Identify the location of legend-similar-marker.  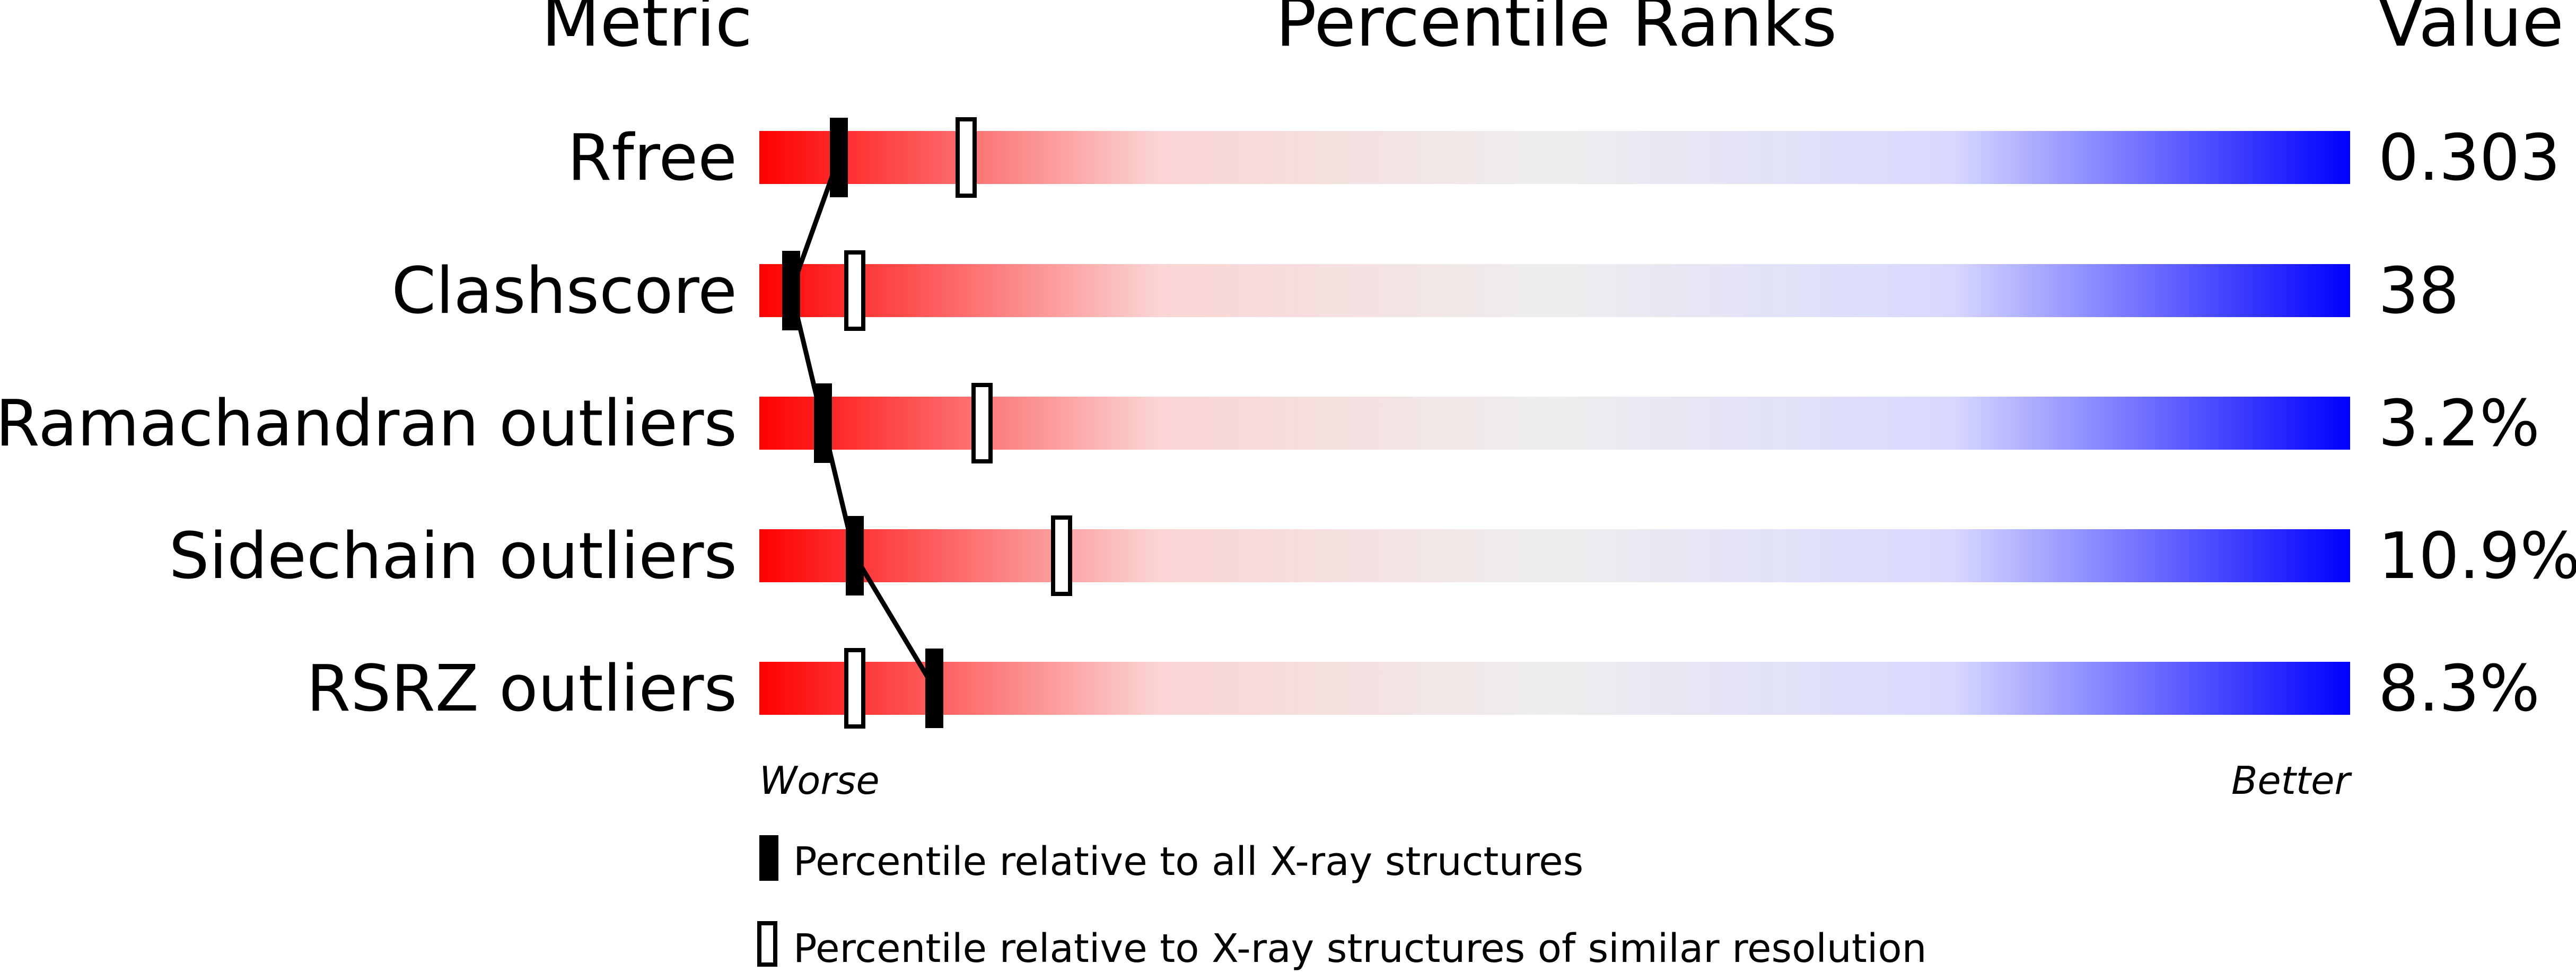
(767, 944).